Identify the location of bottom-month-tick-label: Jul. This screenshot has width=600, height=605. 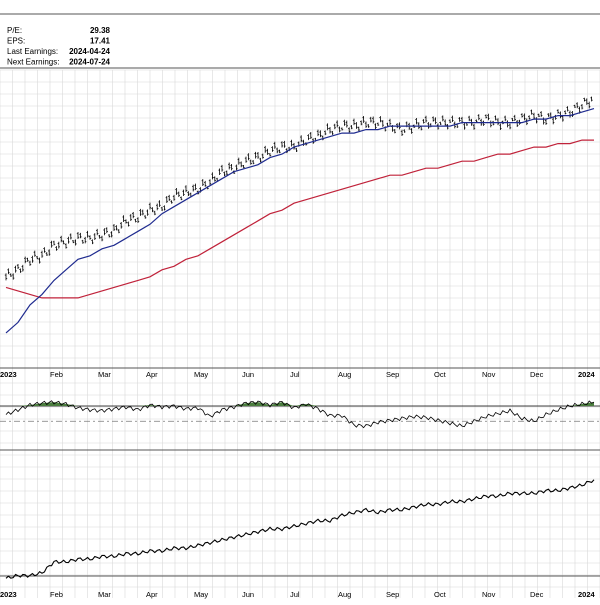
(295, 594).